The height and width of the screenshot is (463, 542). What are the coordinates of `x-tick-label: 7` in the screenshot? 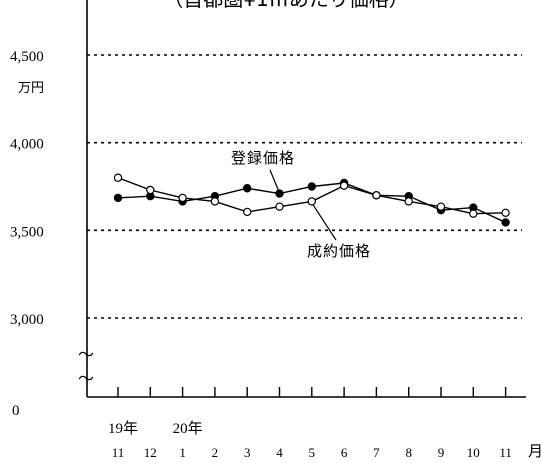 It's located at (376, 452).